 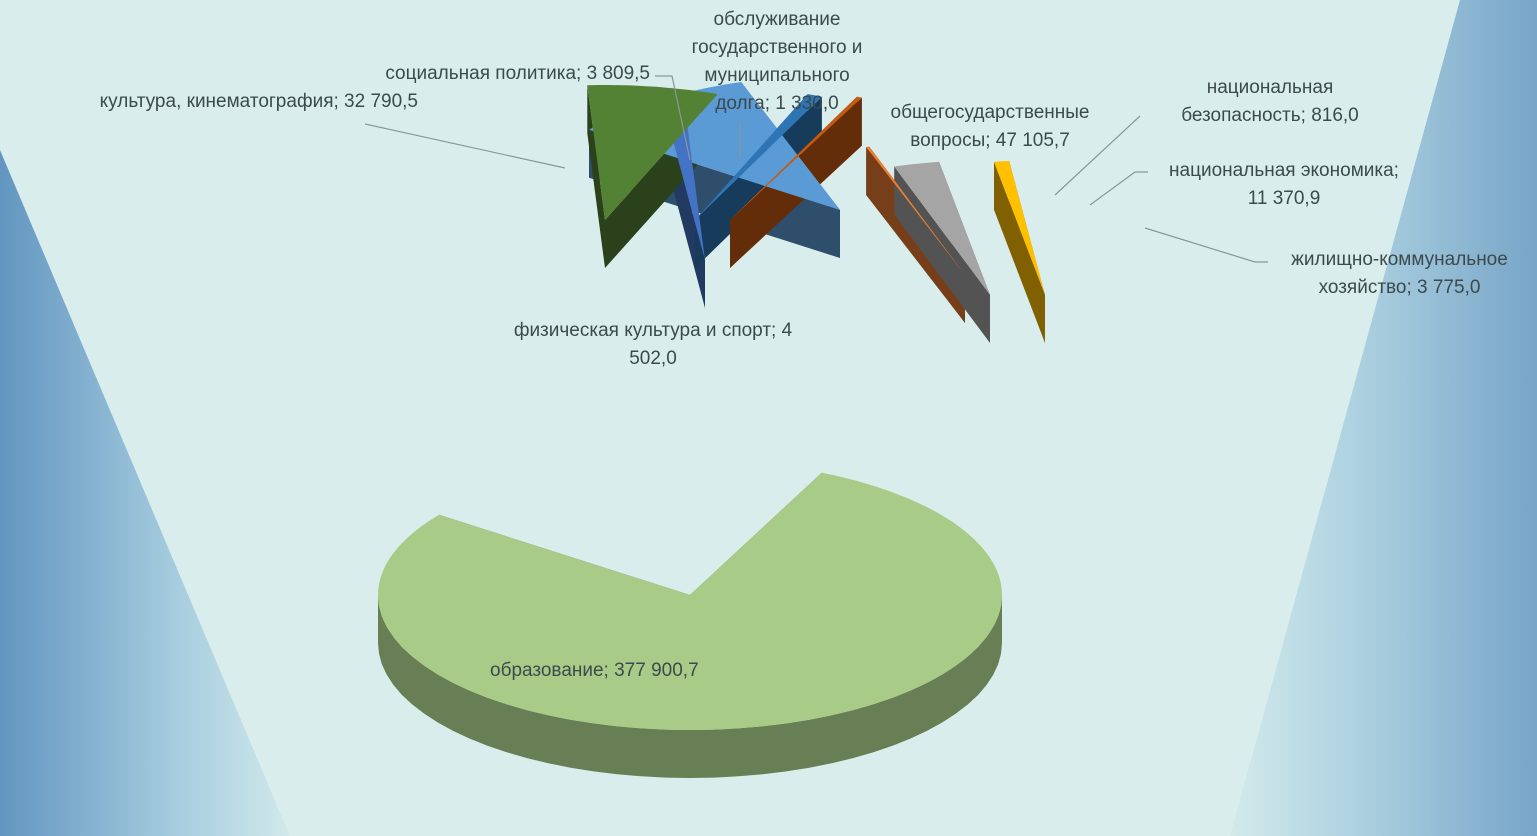 What do you see at coordinates (687, 192) in the screenshot?
I see `slice-физическая-культура-и-спорт` at bounding box center [687, 192].